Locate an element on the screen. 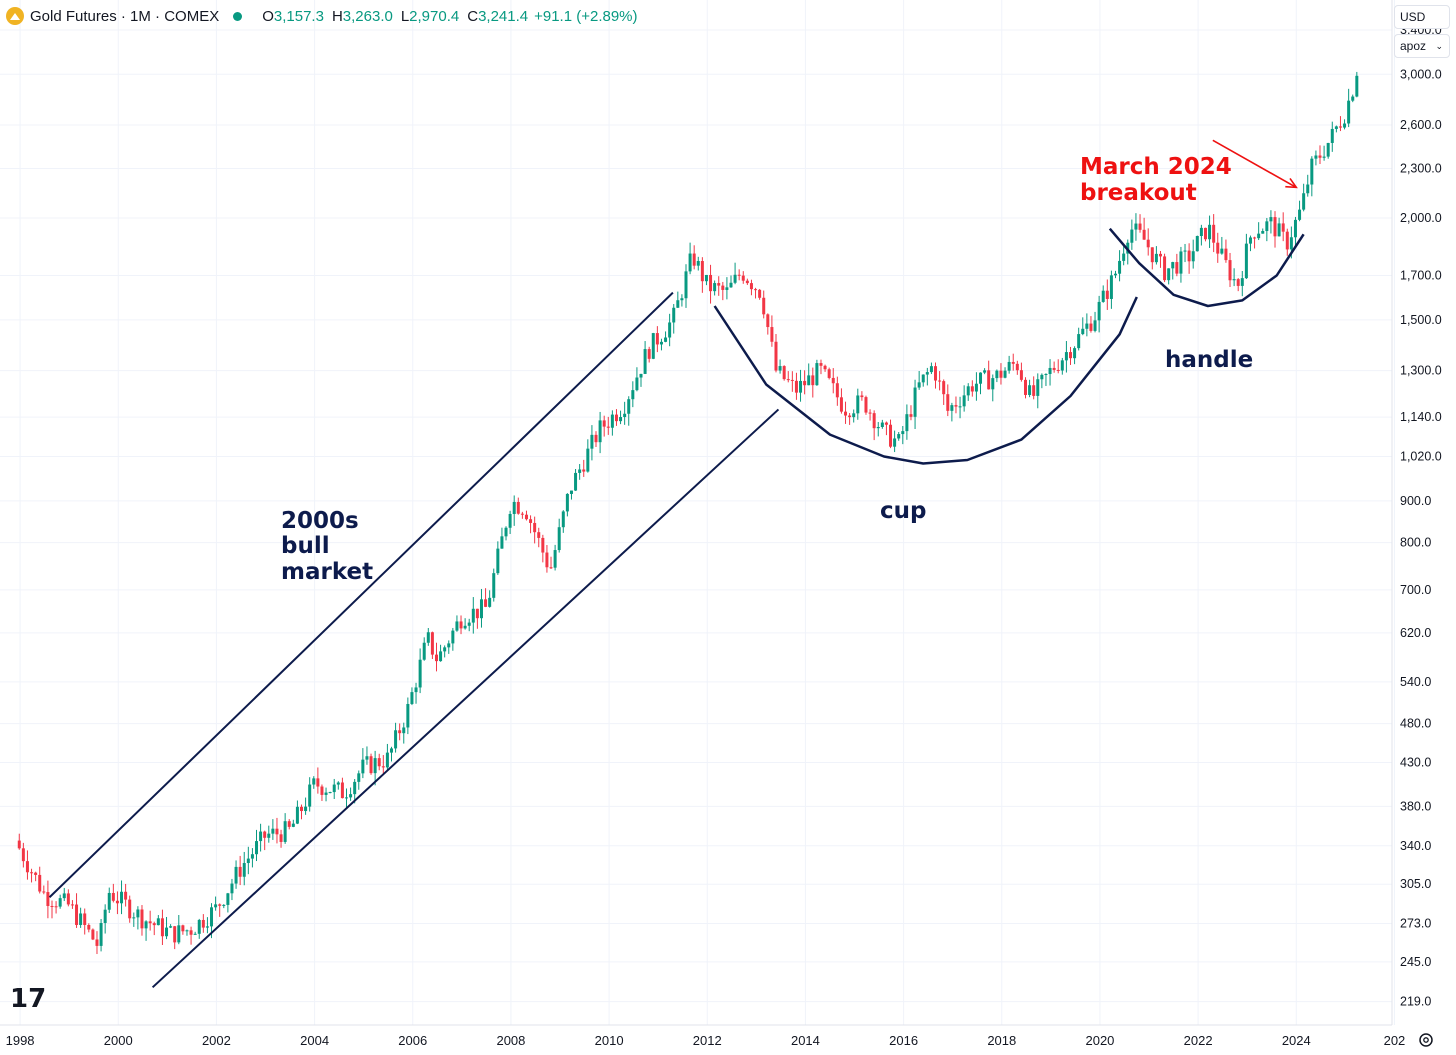 This screenshot has width=1456, height=1055. settings-gear-icon is located at coordinates (1426, 1040).